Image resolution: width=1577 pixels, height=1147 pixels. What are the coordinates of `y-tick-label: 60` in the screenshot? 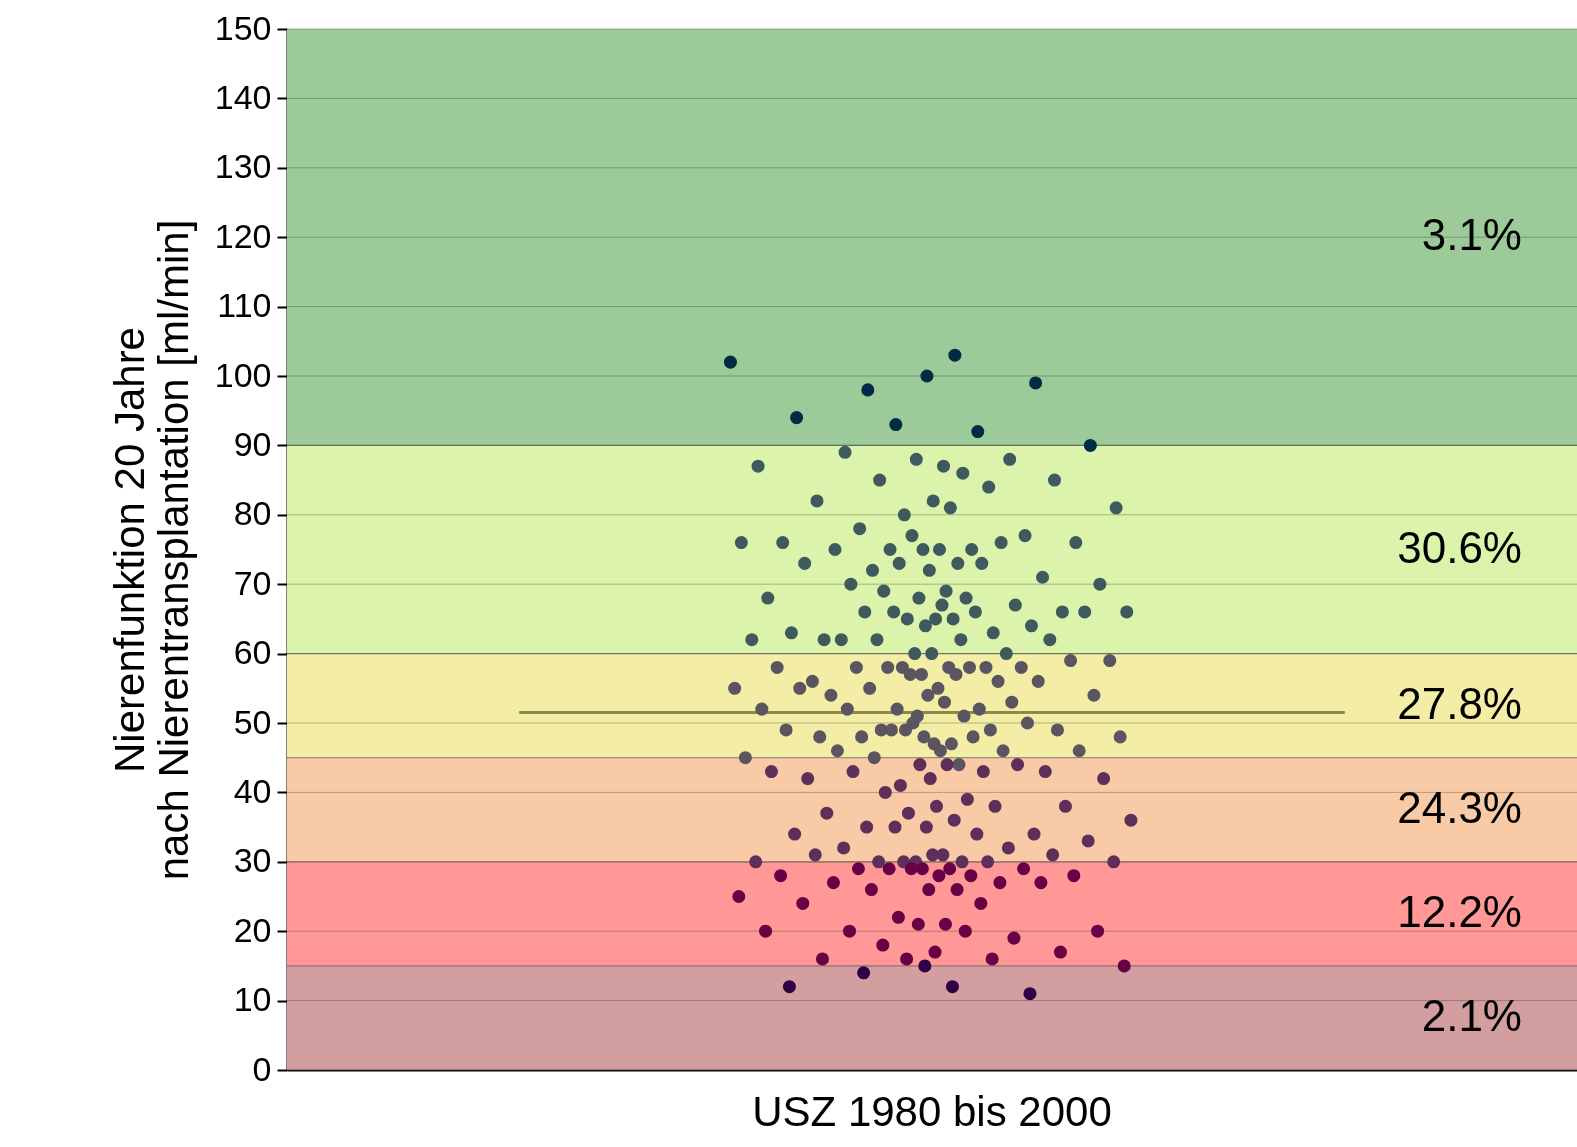 It's located at (252, 652).